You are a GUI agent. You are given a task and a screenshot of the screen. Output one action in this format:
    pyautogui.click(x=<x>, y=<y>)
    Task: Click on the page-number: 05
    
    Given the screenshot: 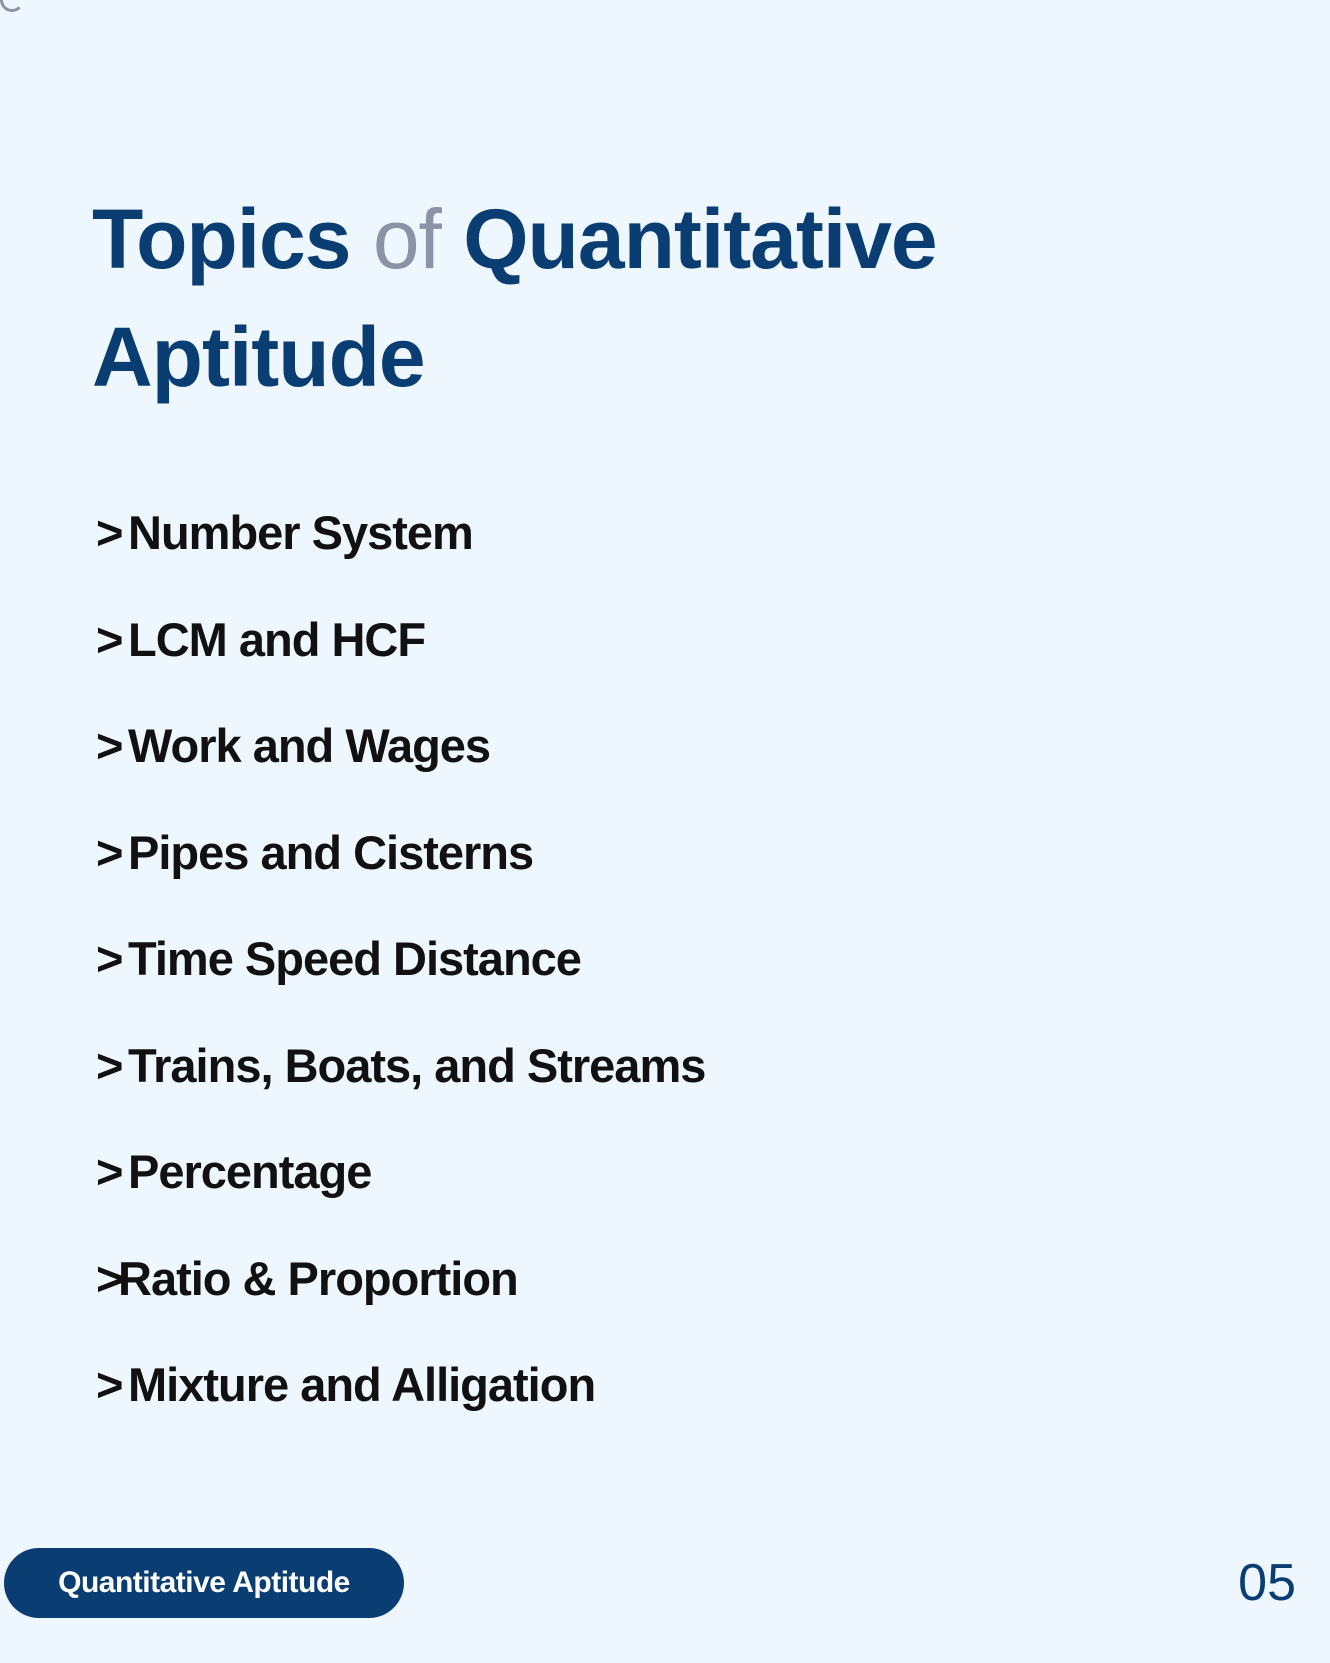 What is the action you would take?
    pyautogui.click(x=1267, y=1583)
    